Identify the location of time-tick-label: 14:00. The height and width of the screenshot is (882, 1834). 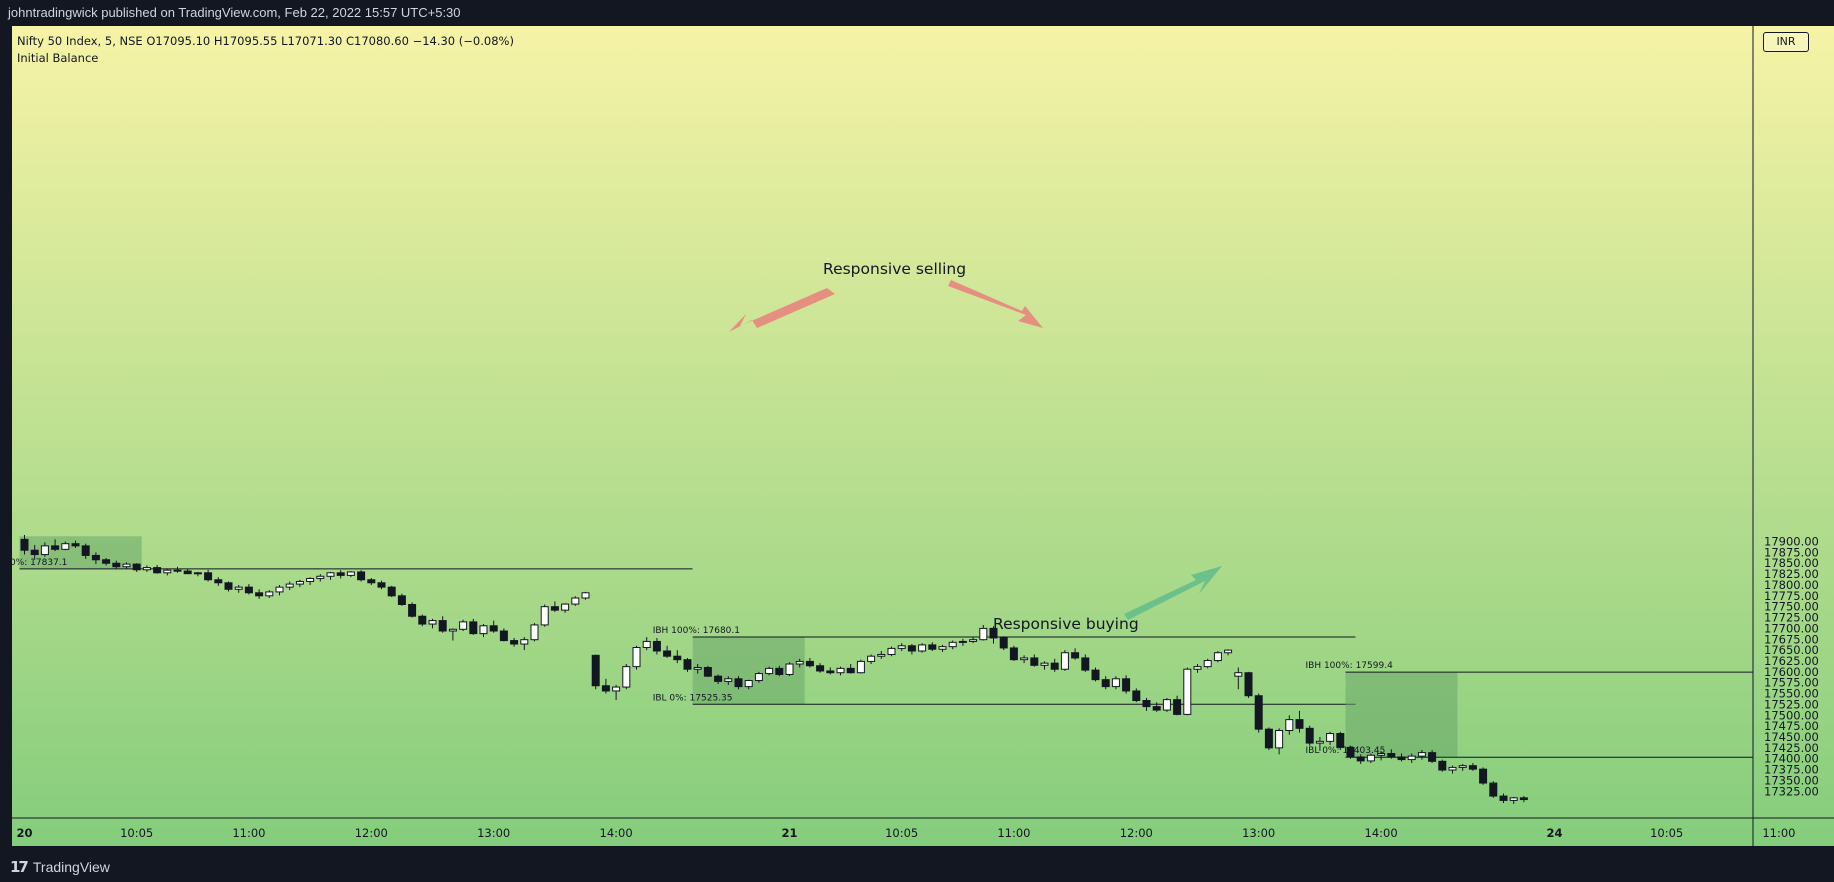
(1381, 833).